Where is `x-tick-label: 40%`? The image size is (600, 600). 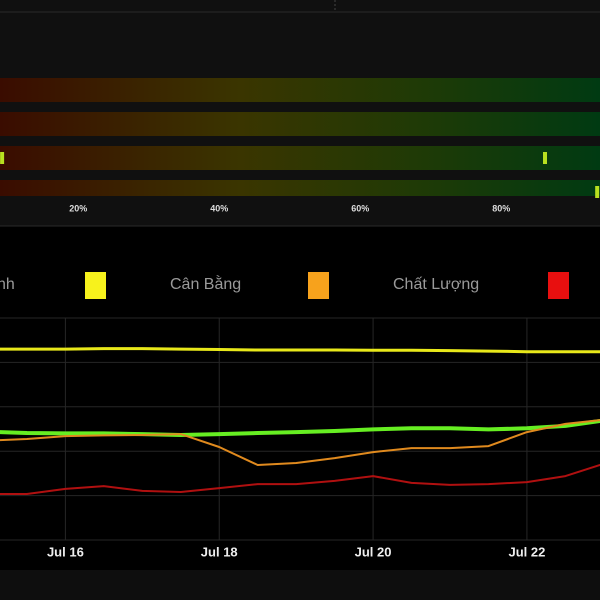 x-tick-label: 40% is located at coordinates (219, 208).